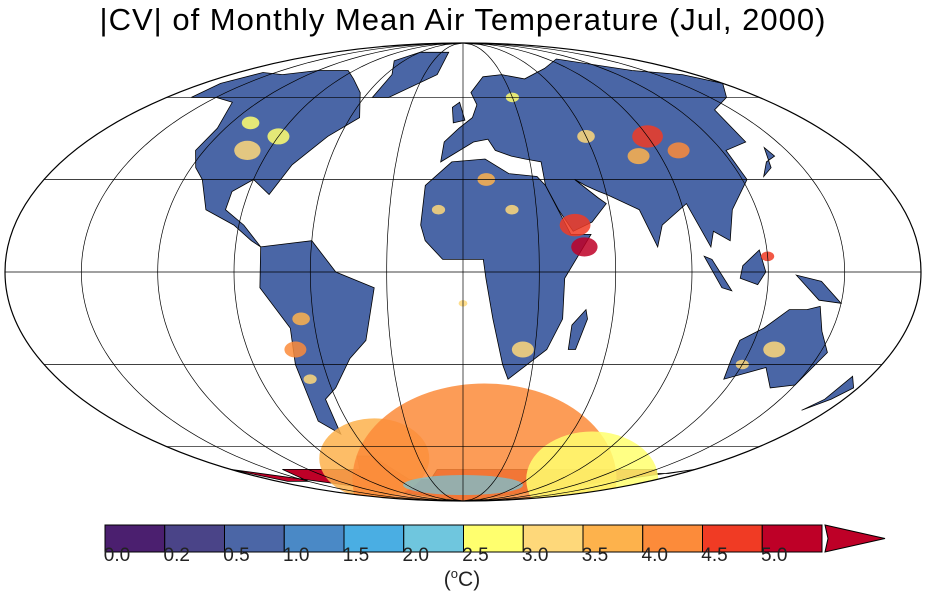 Image resolution: width=926 pixels, height=606 pixels. What do you see at coordinates (236, 555) in the screenshot?
I see `colorbar-tick-label: 0.5` at bounding box center [236, 555].